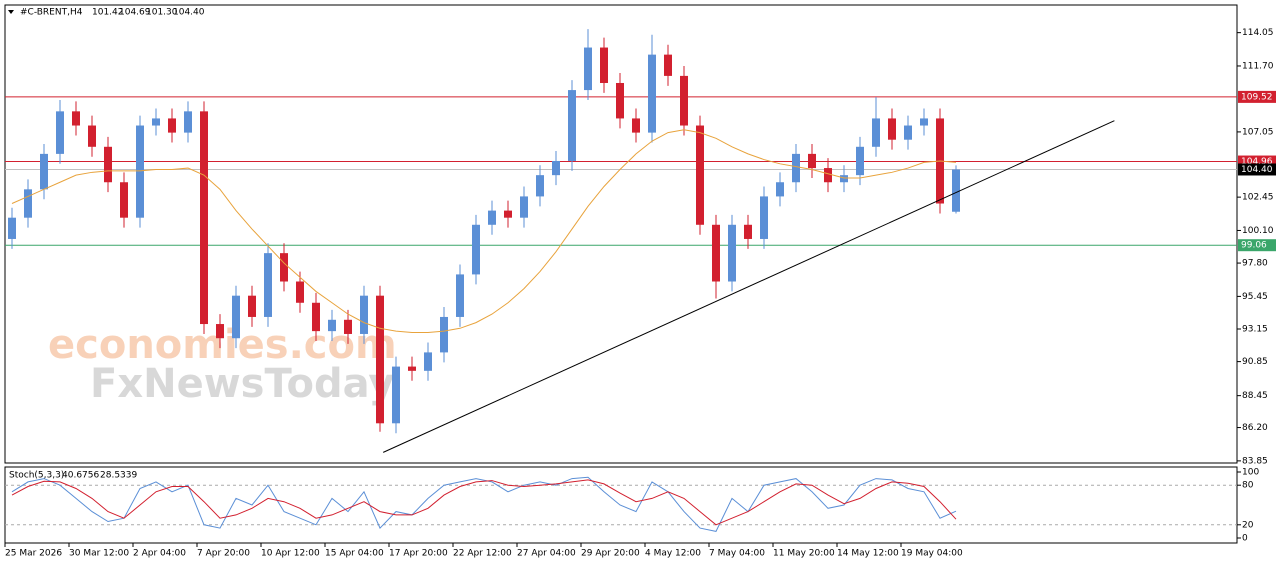  Describe the element at coordinates (737, 554) in the screenshot. I see `x-tick-label: 7 May 04:00` at that location.